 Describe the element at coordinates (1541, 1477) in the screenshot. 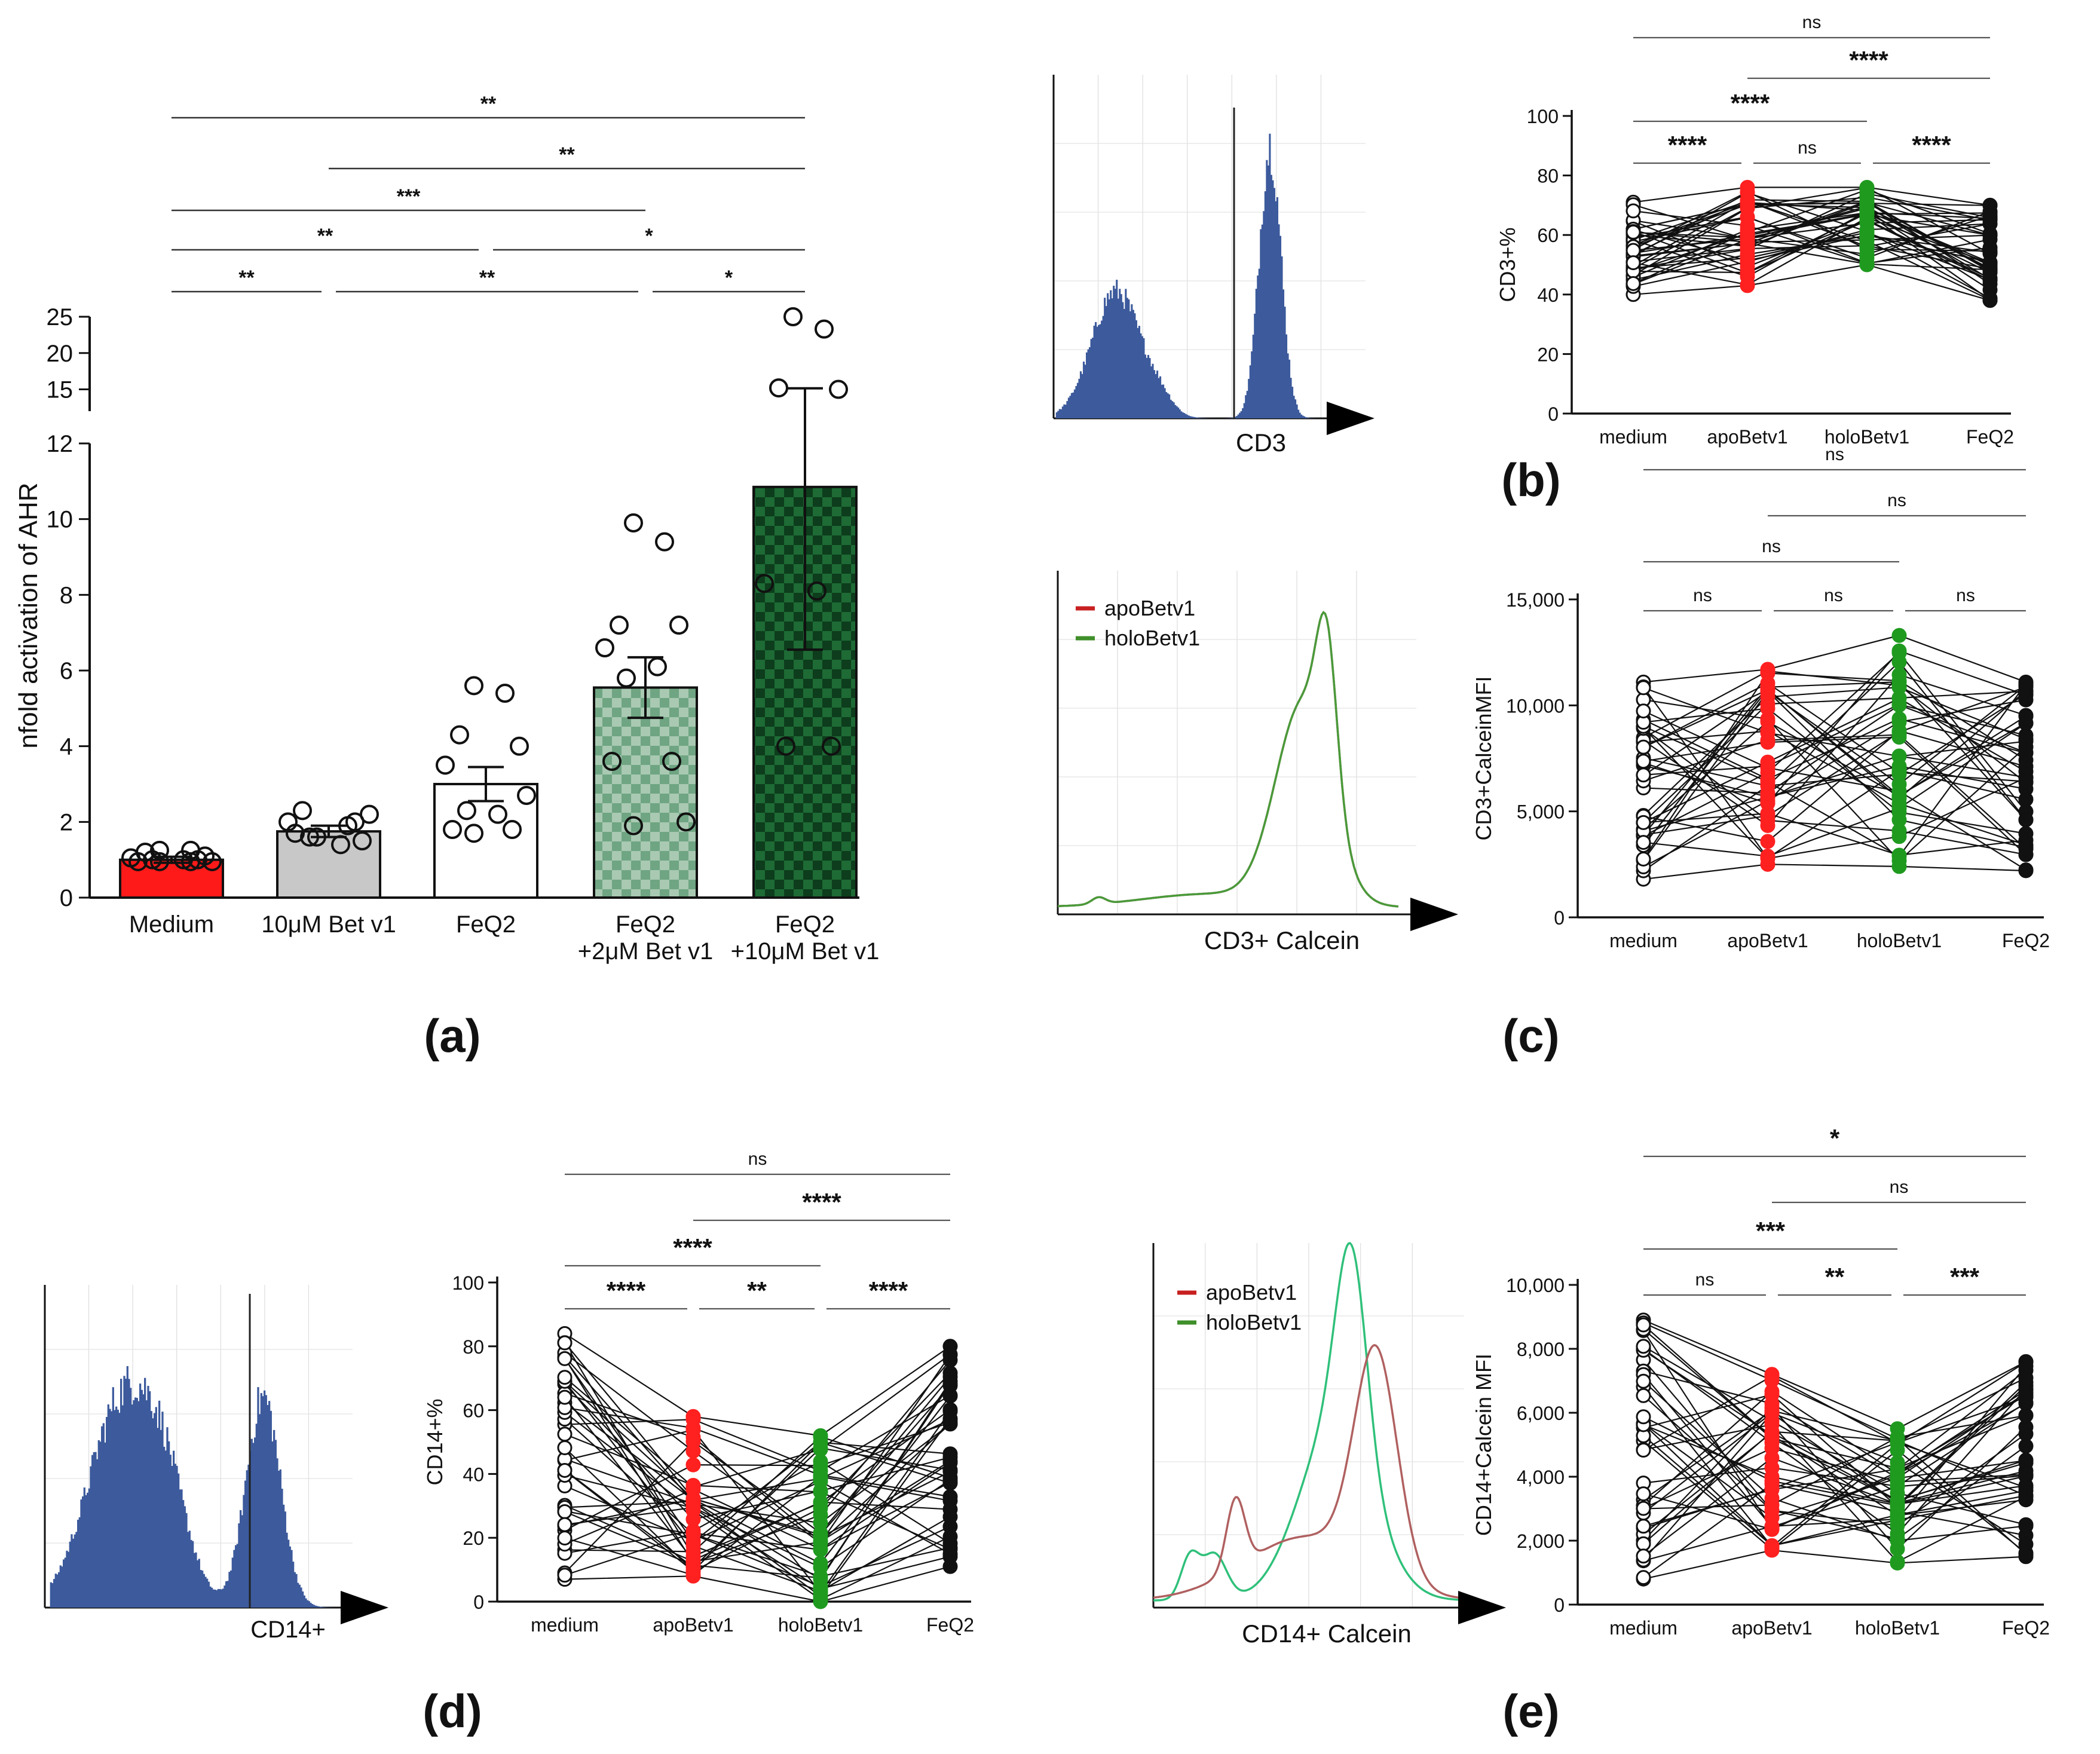

I see `y-tick-label: 4,000` at that location.